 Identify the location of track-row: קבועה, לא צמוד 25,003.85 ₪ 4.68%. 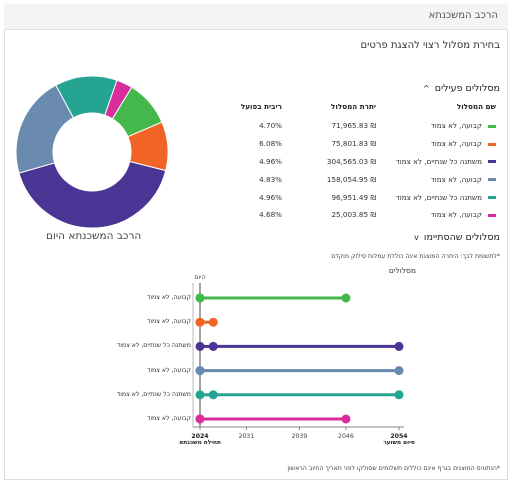
(364, 215).